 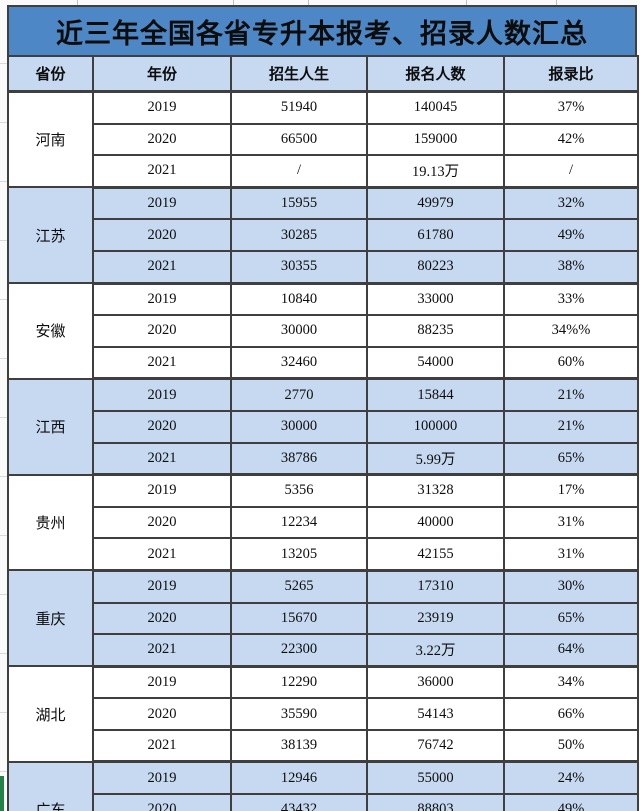 What do you see at coordinates (571, 778) in the screenshot?
I see `cell-ratio: 24%` at bounding box center [571, 778].